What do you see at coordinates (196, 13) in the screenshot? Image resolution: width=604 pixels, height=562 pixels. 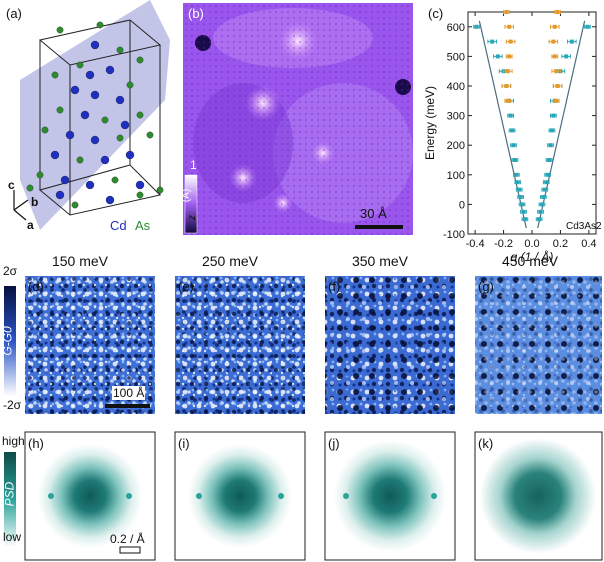 I see `panel-b-label: (b)` at bounding box center [196, 13].